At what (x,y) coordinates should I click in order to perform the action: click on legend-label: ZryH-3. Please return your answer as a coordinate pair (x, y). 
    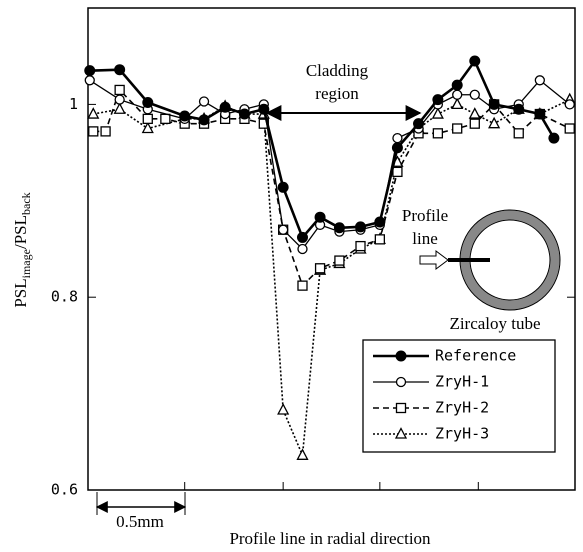
    Looking at the image, I should click on (462, 434).